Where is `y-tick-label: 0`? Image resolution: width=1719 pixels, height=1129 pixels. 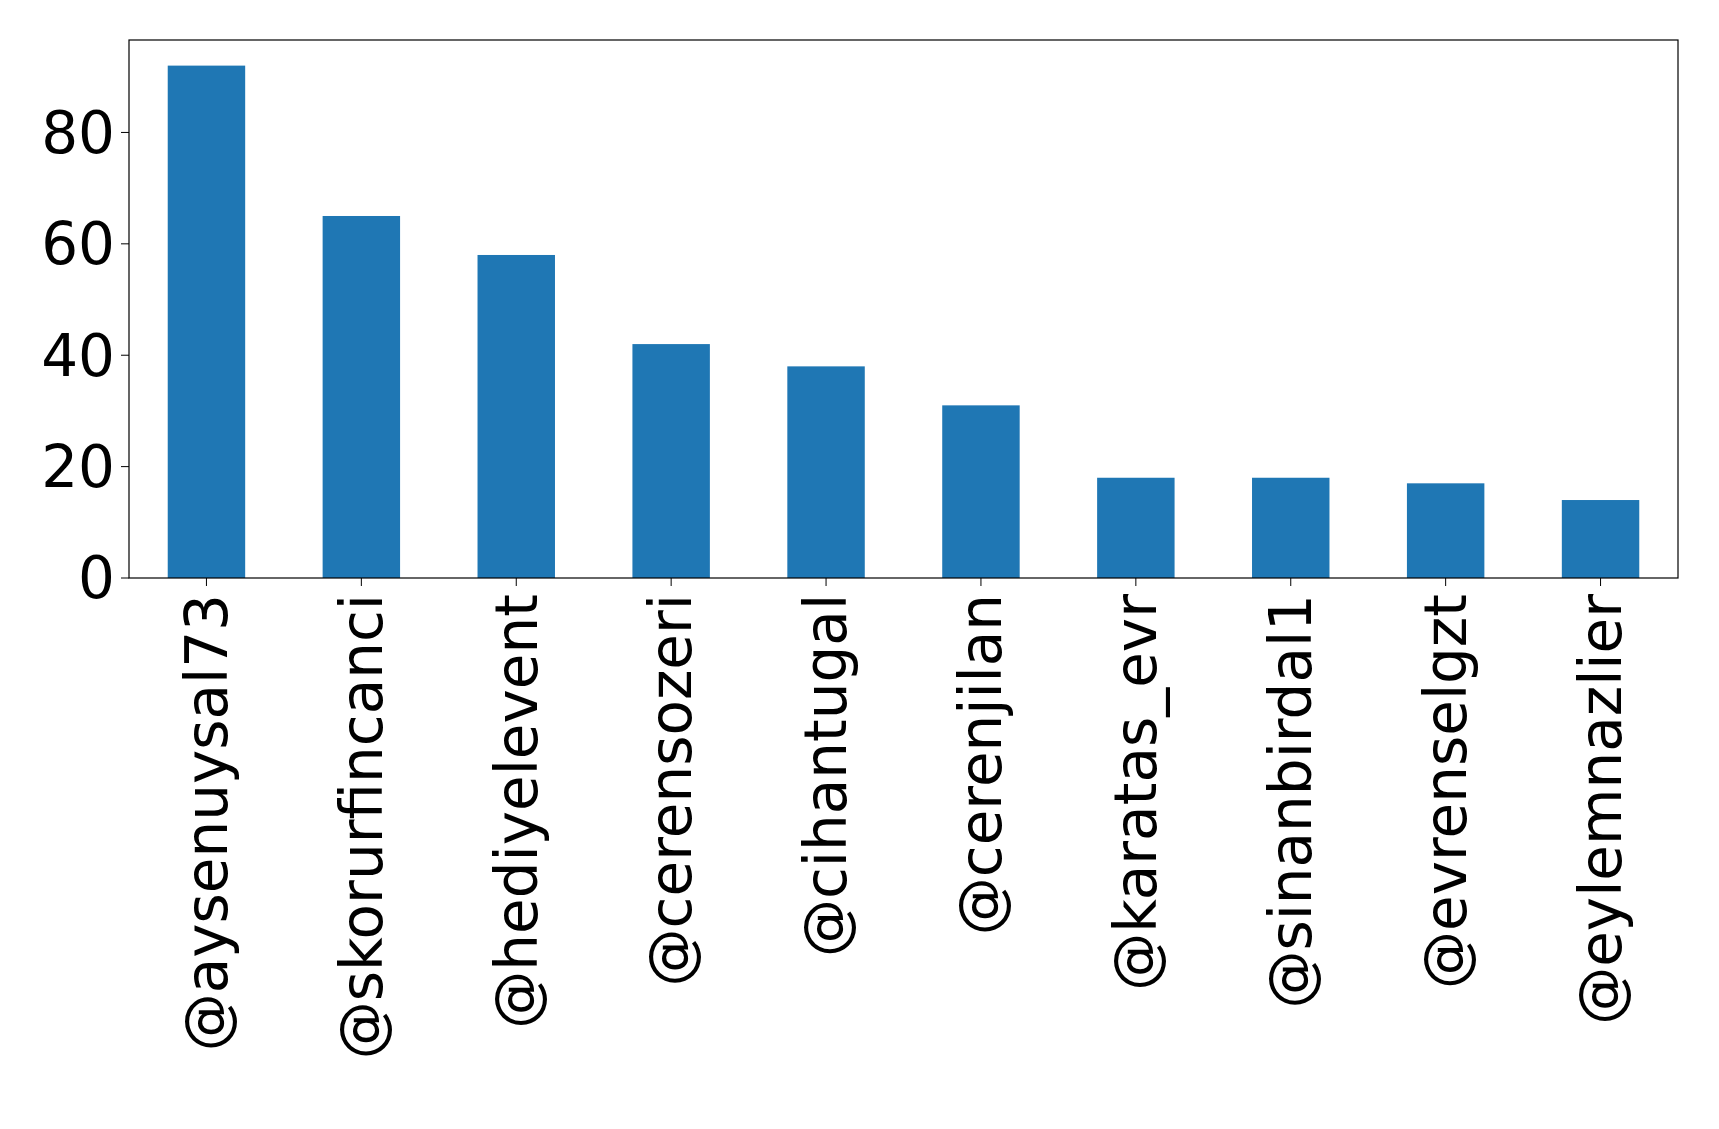
y-tick-label: 0 is located at coordinates (96, 578).